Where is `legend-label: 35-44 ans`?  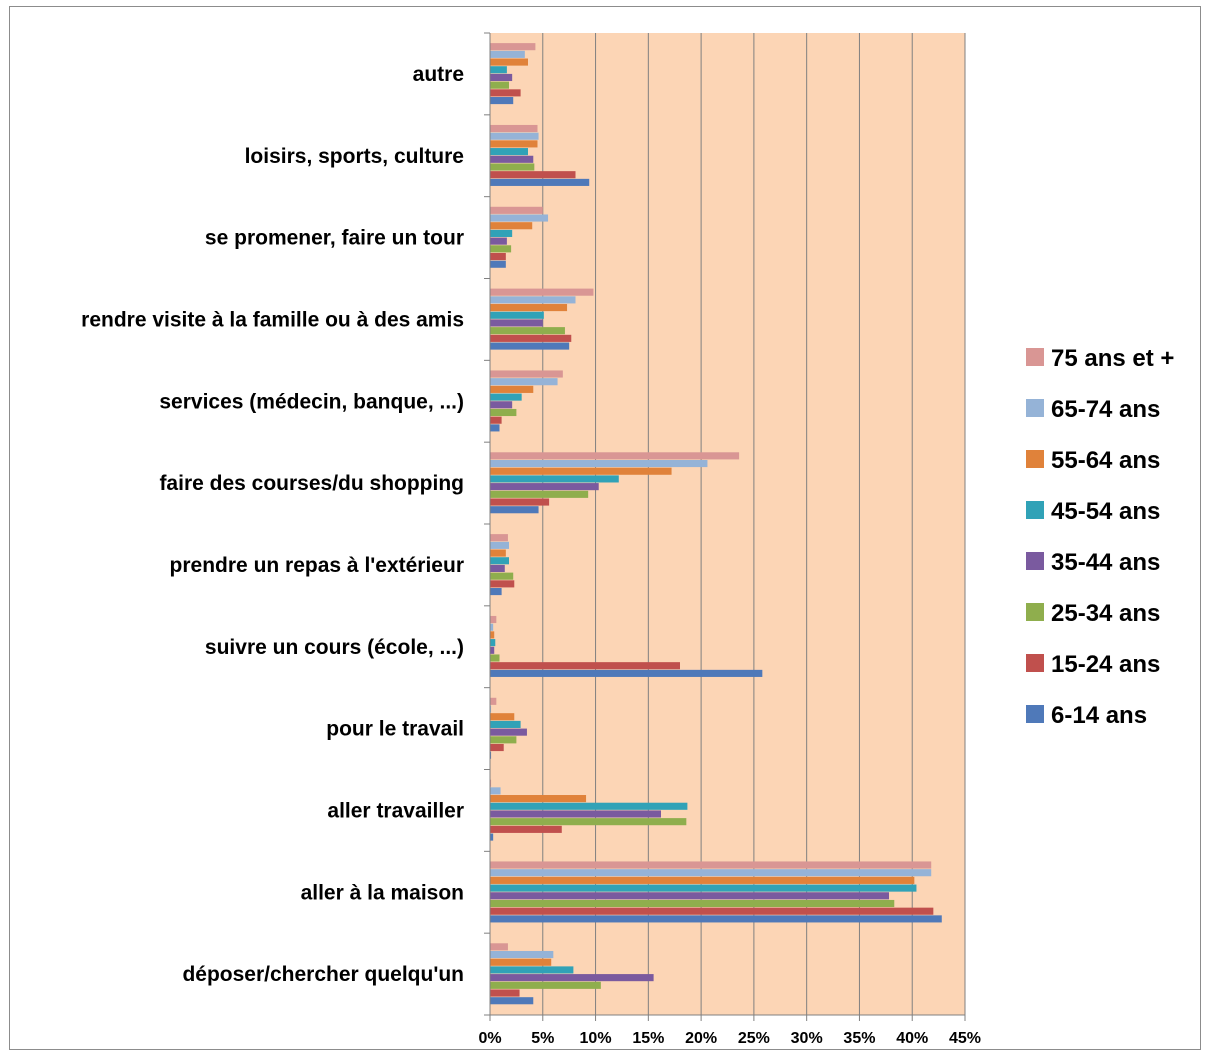 legend-label: 35-44 ans is located at coordinates (1105, 562).